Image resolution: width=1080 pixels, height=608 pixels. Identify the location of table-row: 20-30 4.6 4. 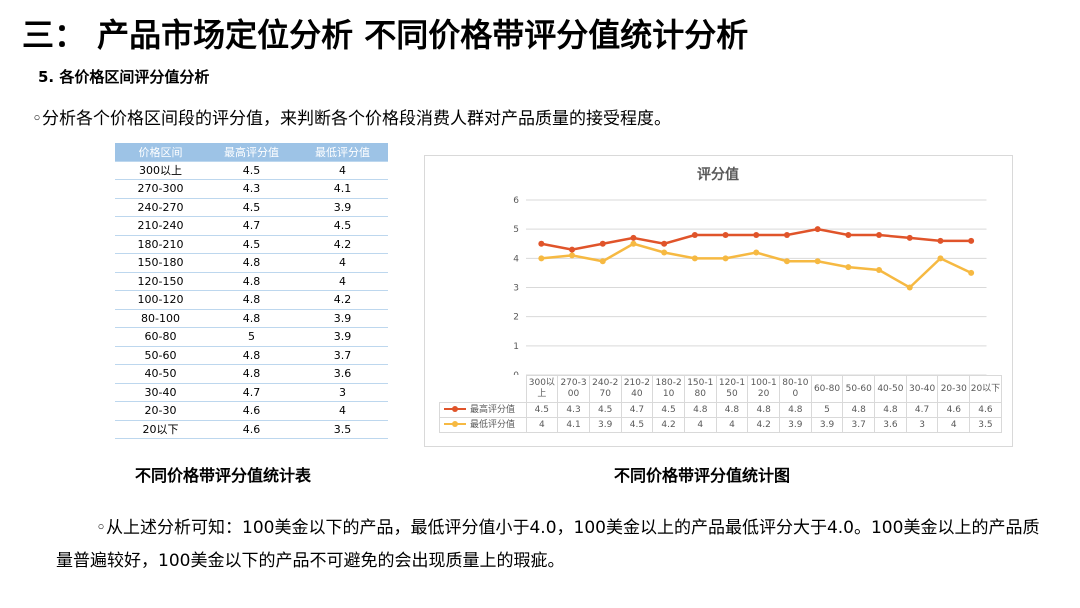
(251, 411).